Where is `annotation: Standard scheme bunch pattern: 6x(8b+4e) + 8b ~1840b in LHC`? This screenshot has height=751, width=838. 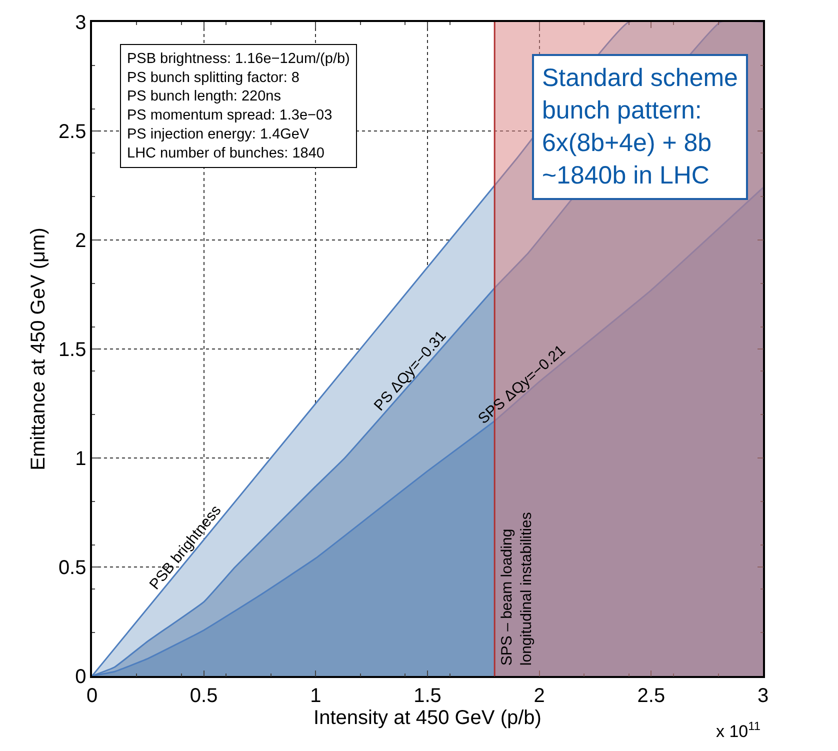
annotation: Standard scheme bunch pattern: 6x(8b+4e) + 8b ~1840b in LHC is located at coordinates (640, 127).